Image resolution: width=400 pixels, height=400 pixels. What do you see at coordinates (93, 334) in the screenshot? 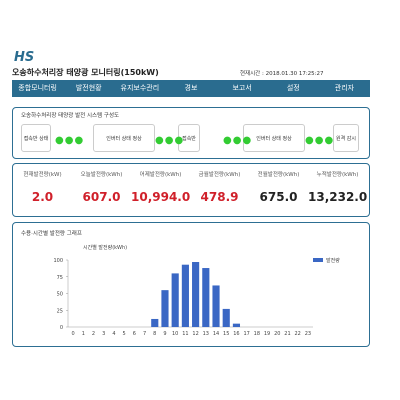
I see `x-tick-label: 2` at bounding box center [93, 334].